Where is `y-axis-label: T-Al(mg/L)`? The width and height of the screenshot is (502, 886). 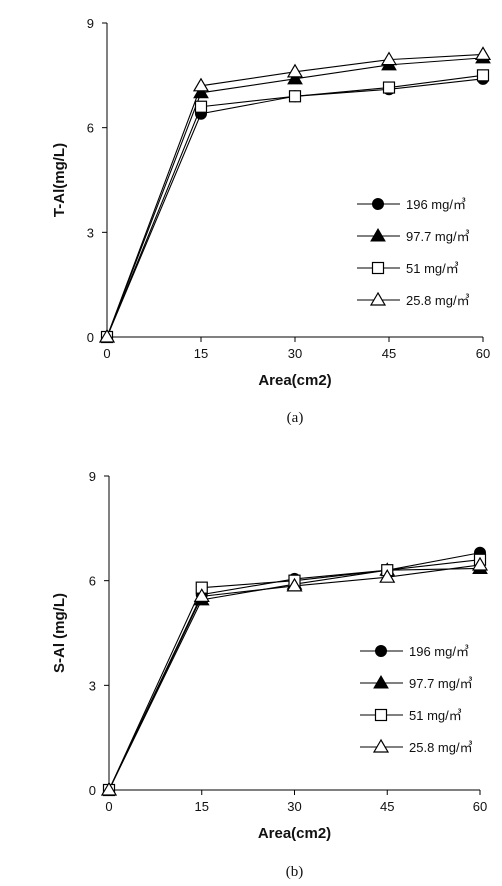
y-axis-label: T-Al(mg/L) is located at coordinates (59, 180).